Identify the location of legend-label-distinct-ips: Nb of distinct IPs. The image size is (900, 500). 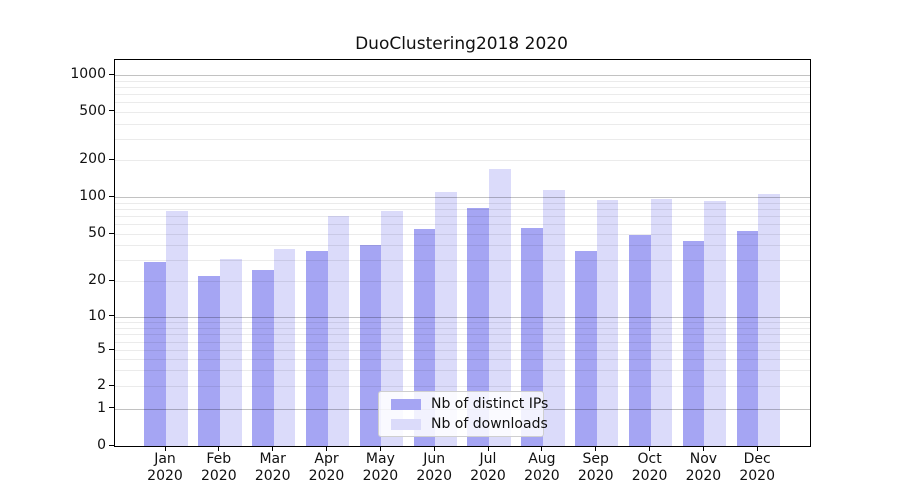
(490, 404).